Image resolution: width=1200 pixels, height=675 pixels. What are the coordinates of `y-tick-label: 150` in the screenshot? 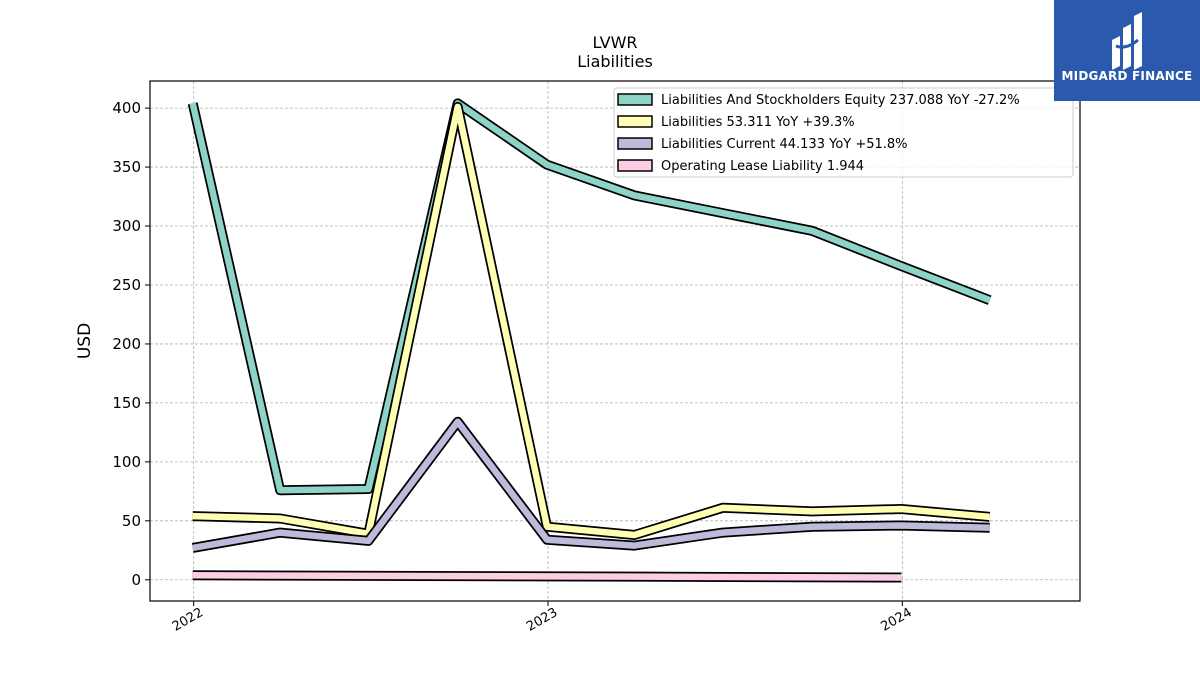 It's located at (126, 403).